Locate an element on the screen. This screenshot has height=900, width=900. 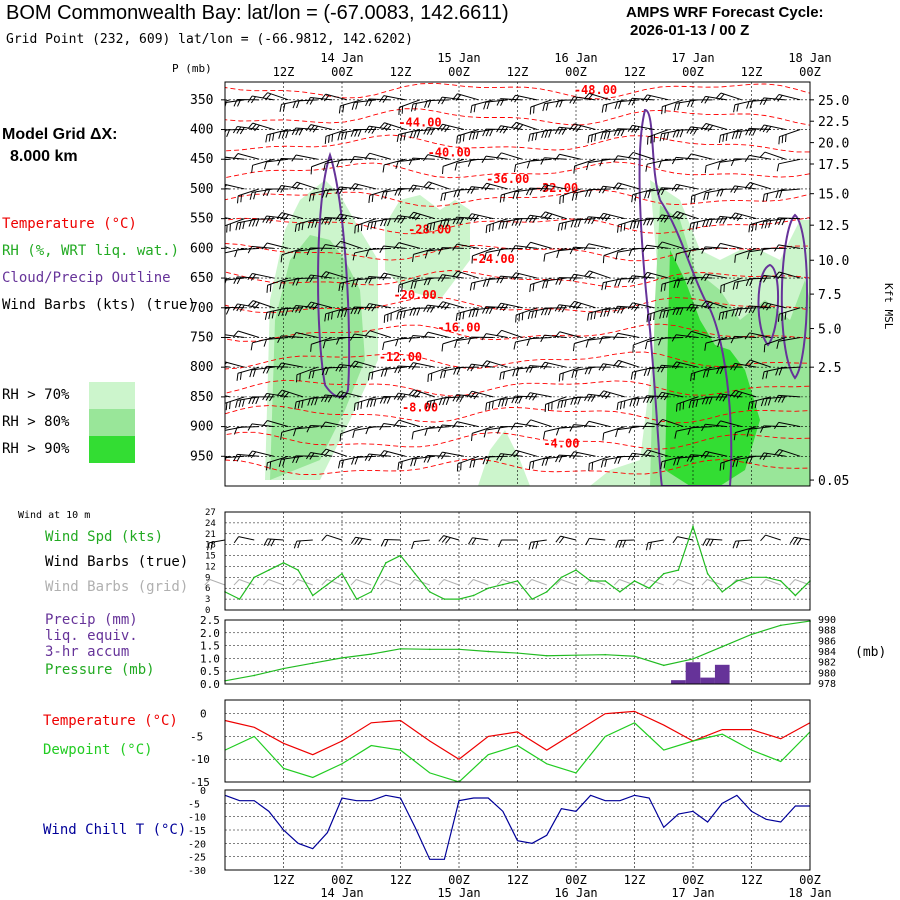
height-tick-label: 25.0 is located at coordinates (833, 101).